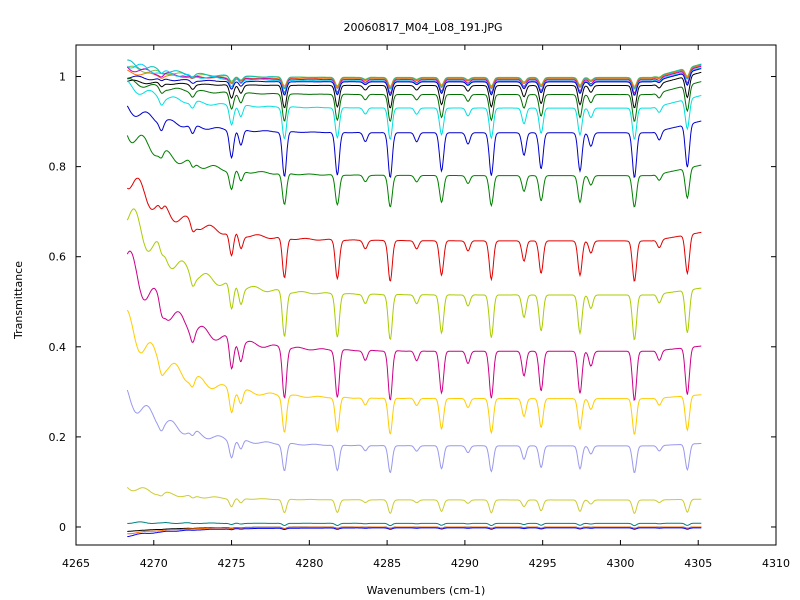 This screenshot has width=800, height=600. What do you see at coordinates (309, 563) in the screenshot?
I see `x-tick-label: 4280` at bounding box center [309, 563].